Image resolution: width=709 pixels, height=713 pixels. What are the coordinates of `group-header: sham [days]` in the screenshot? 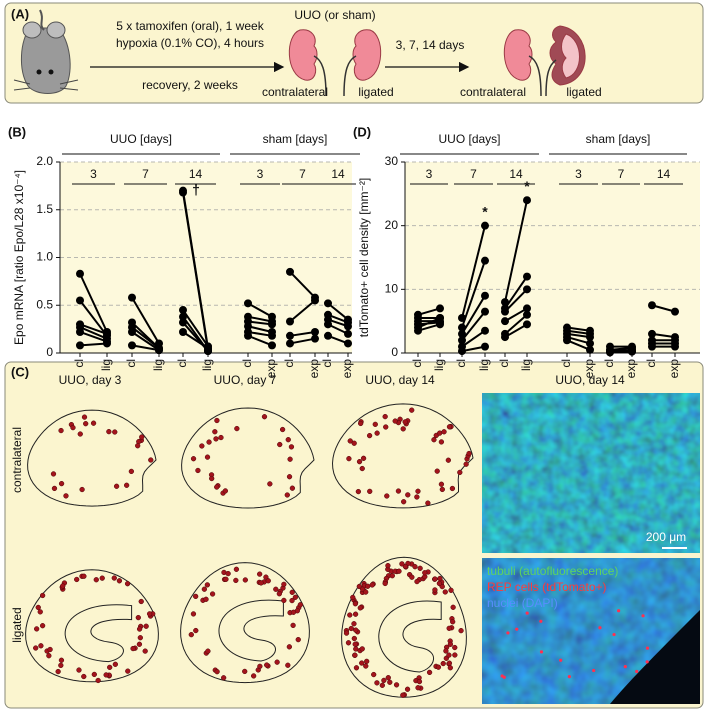 It's located at (295, 139).